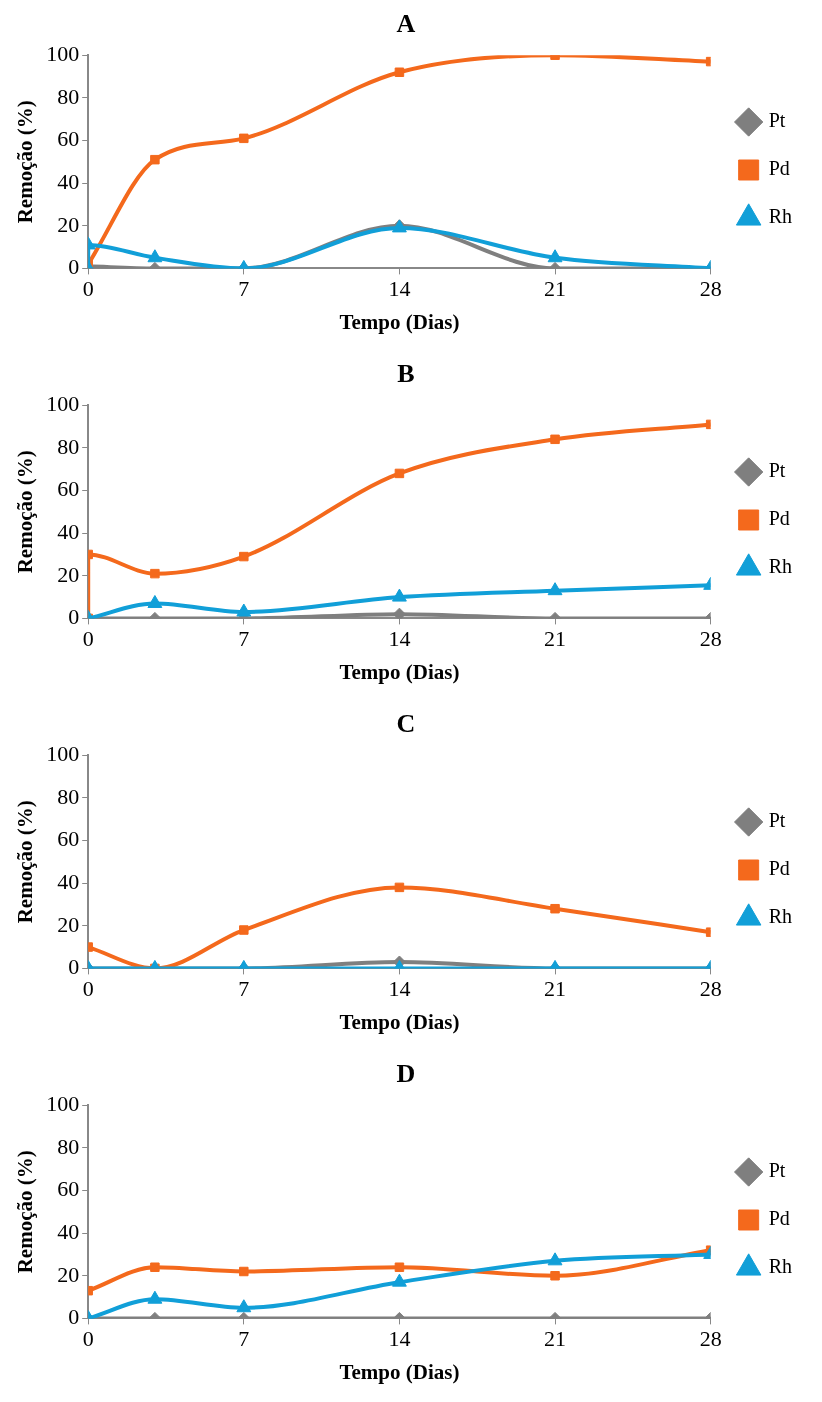 This screenshot has width=822, height=1402. I want to click on chart-title: D, so click(406, 1074).